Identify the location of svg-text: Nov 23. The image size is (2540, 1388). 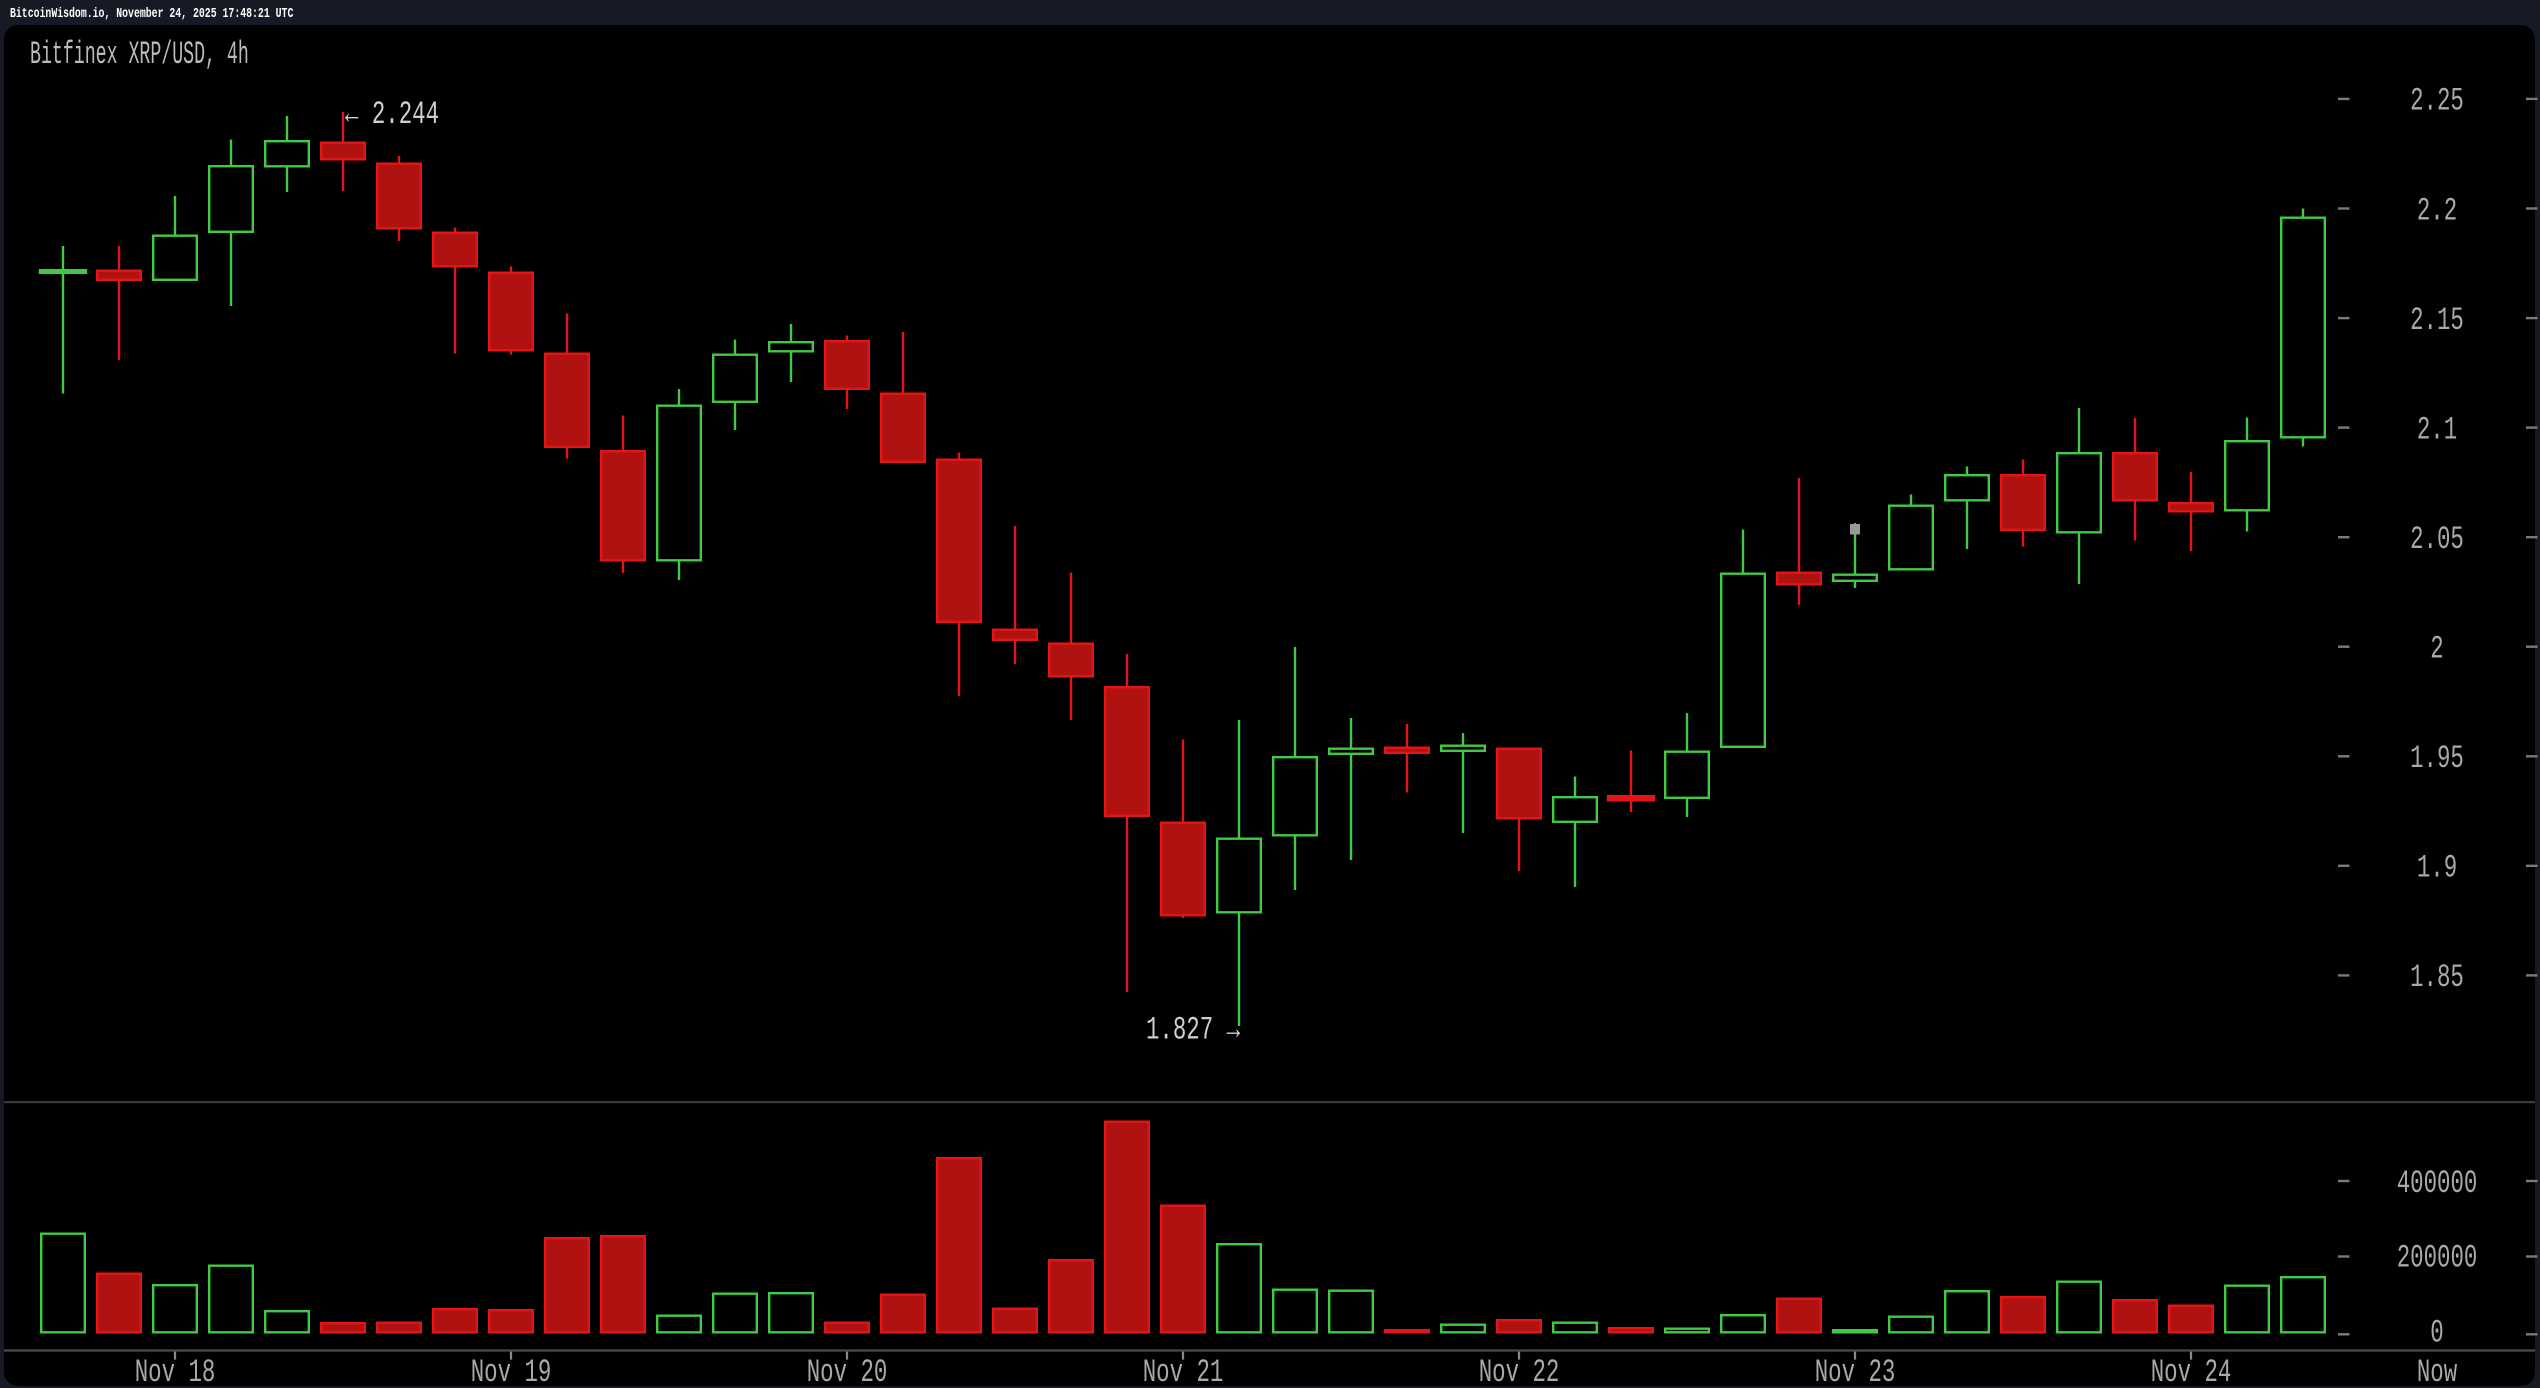
(1855, 1371).